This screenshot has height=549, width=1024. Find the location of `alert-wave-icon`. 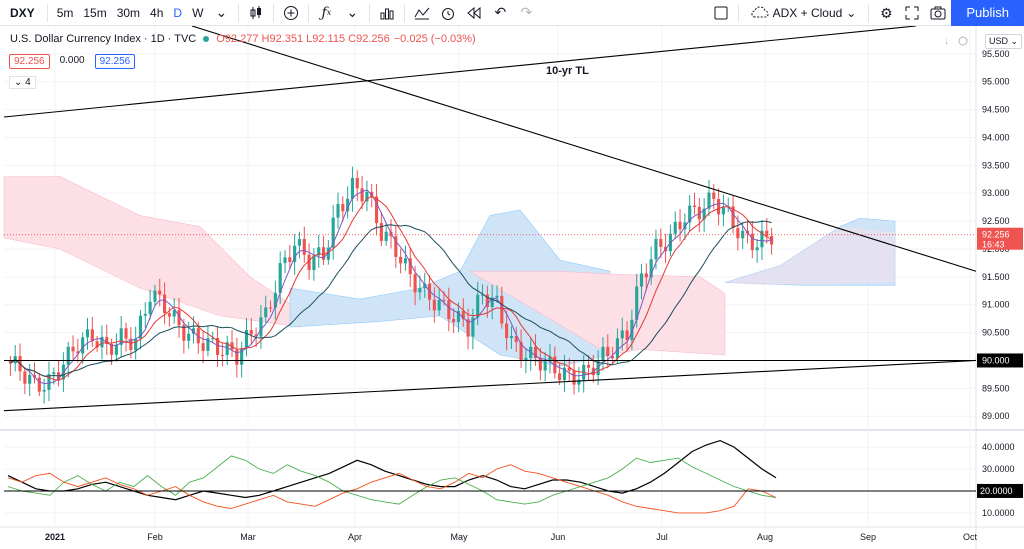

alert-wave-icon is located at coordinates (422, 13).